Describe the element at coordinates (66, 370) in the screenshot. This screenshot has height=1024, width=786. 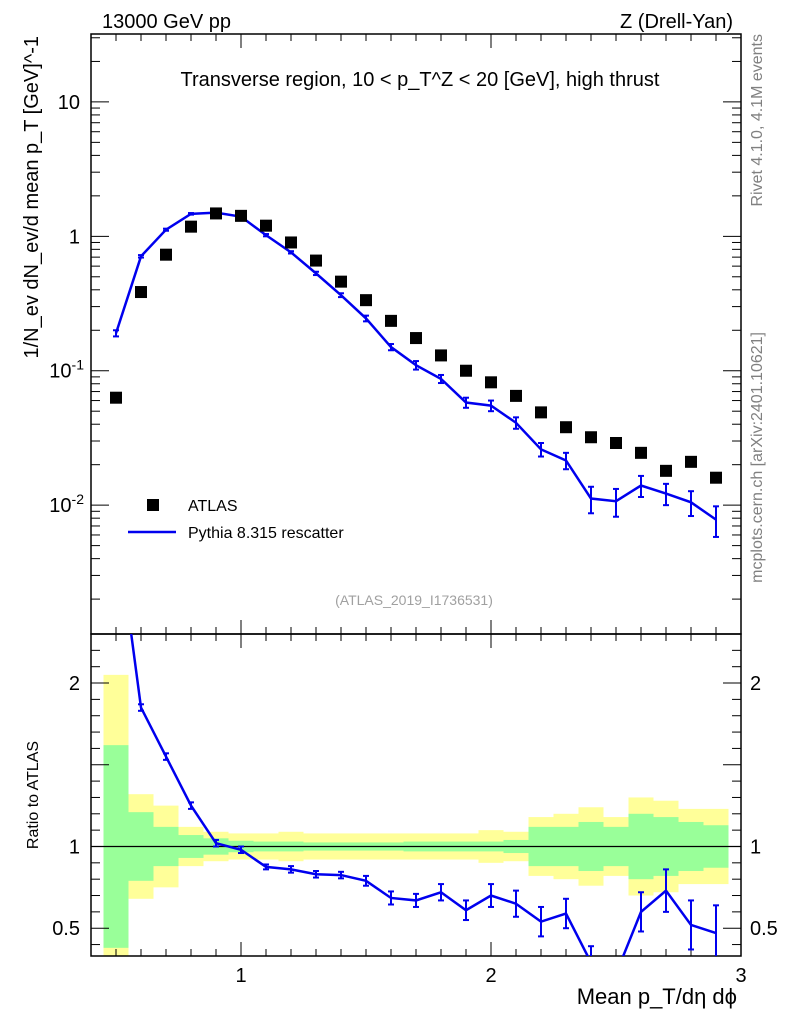
I see `y-tick-label: 10⁻¹` at that location.